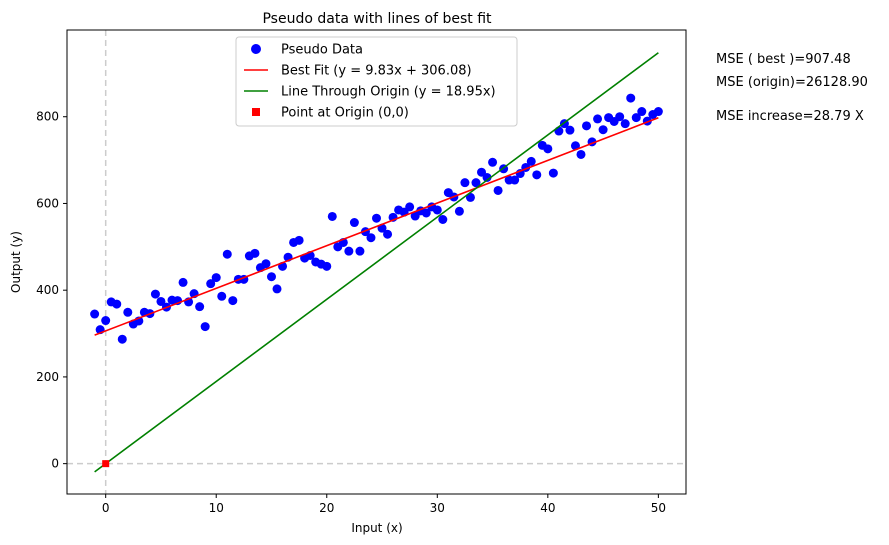  What do you see at coordinates (790, 116) in the screenshot?
I see `mse-increase-label: MSE increase=28.79 X` at bounding box center [790, 116].